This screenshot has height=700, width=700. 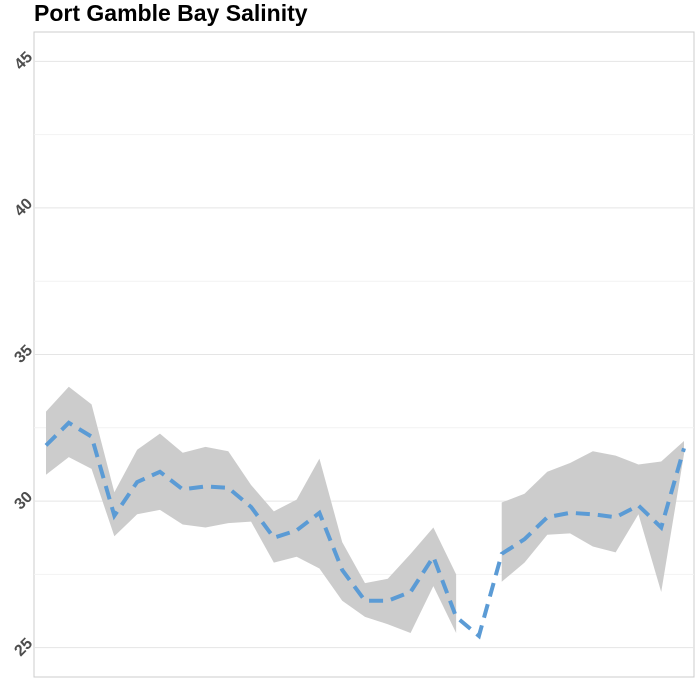 What do you see at coordinates (23, 501) in the screenshot?
I see `y-tick-label: 30` at bounding box center [23, 501].